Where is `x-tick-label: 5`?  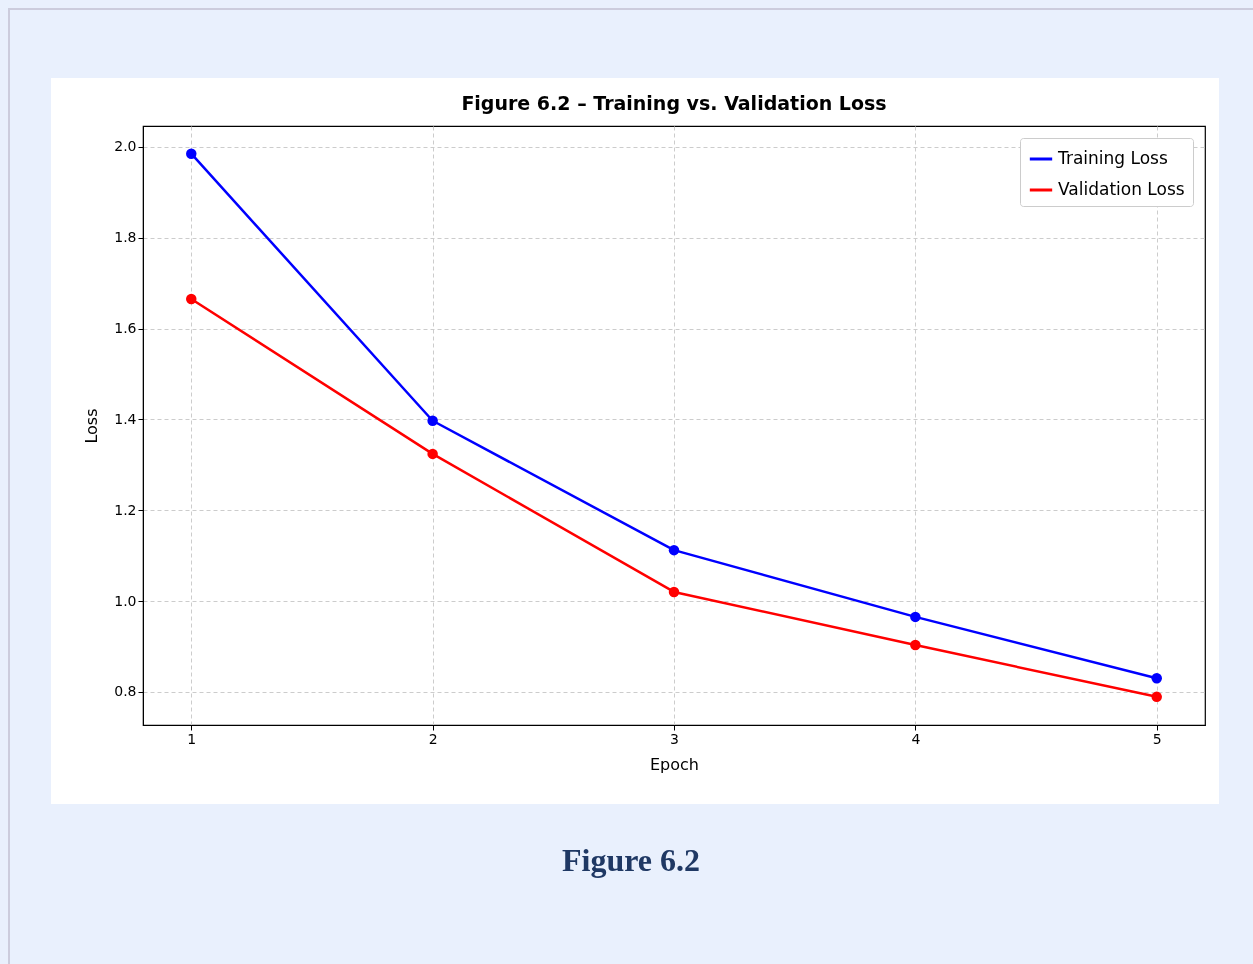 x-tick-label: 5 is located at coordinates (1157, 738).